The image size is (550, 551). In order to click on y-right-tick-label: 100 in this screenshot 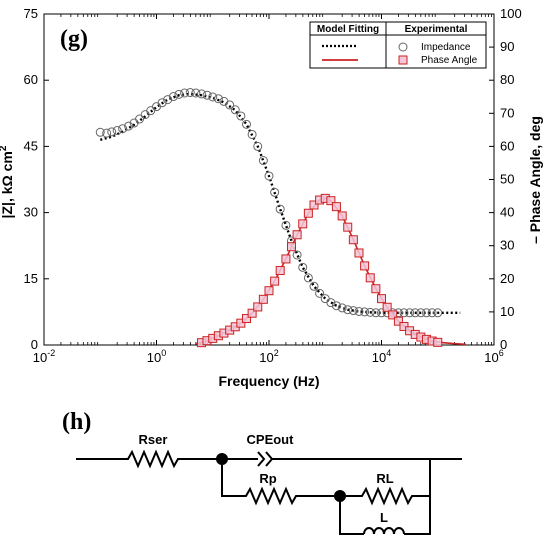, I will do `click(511, 13)`.